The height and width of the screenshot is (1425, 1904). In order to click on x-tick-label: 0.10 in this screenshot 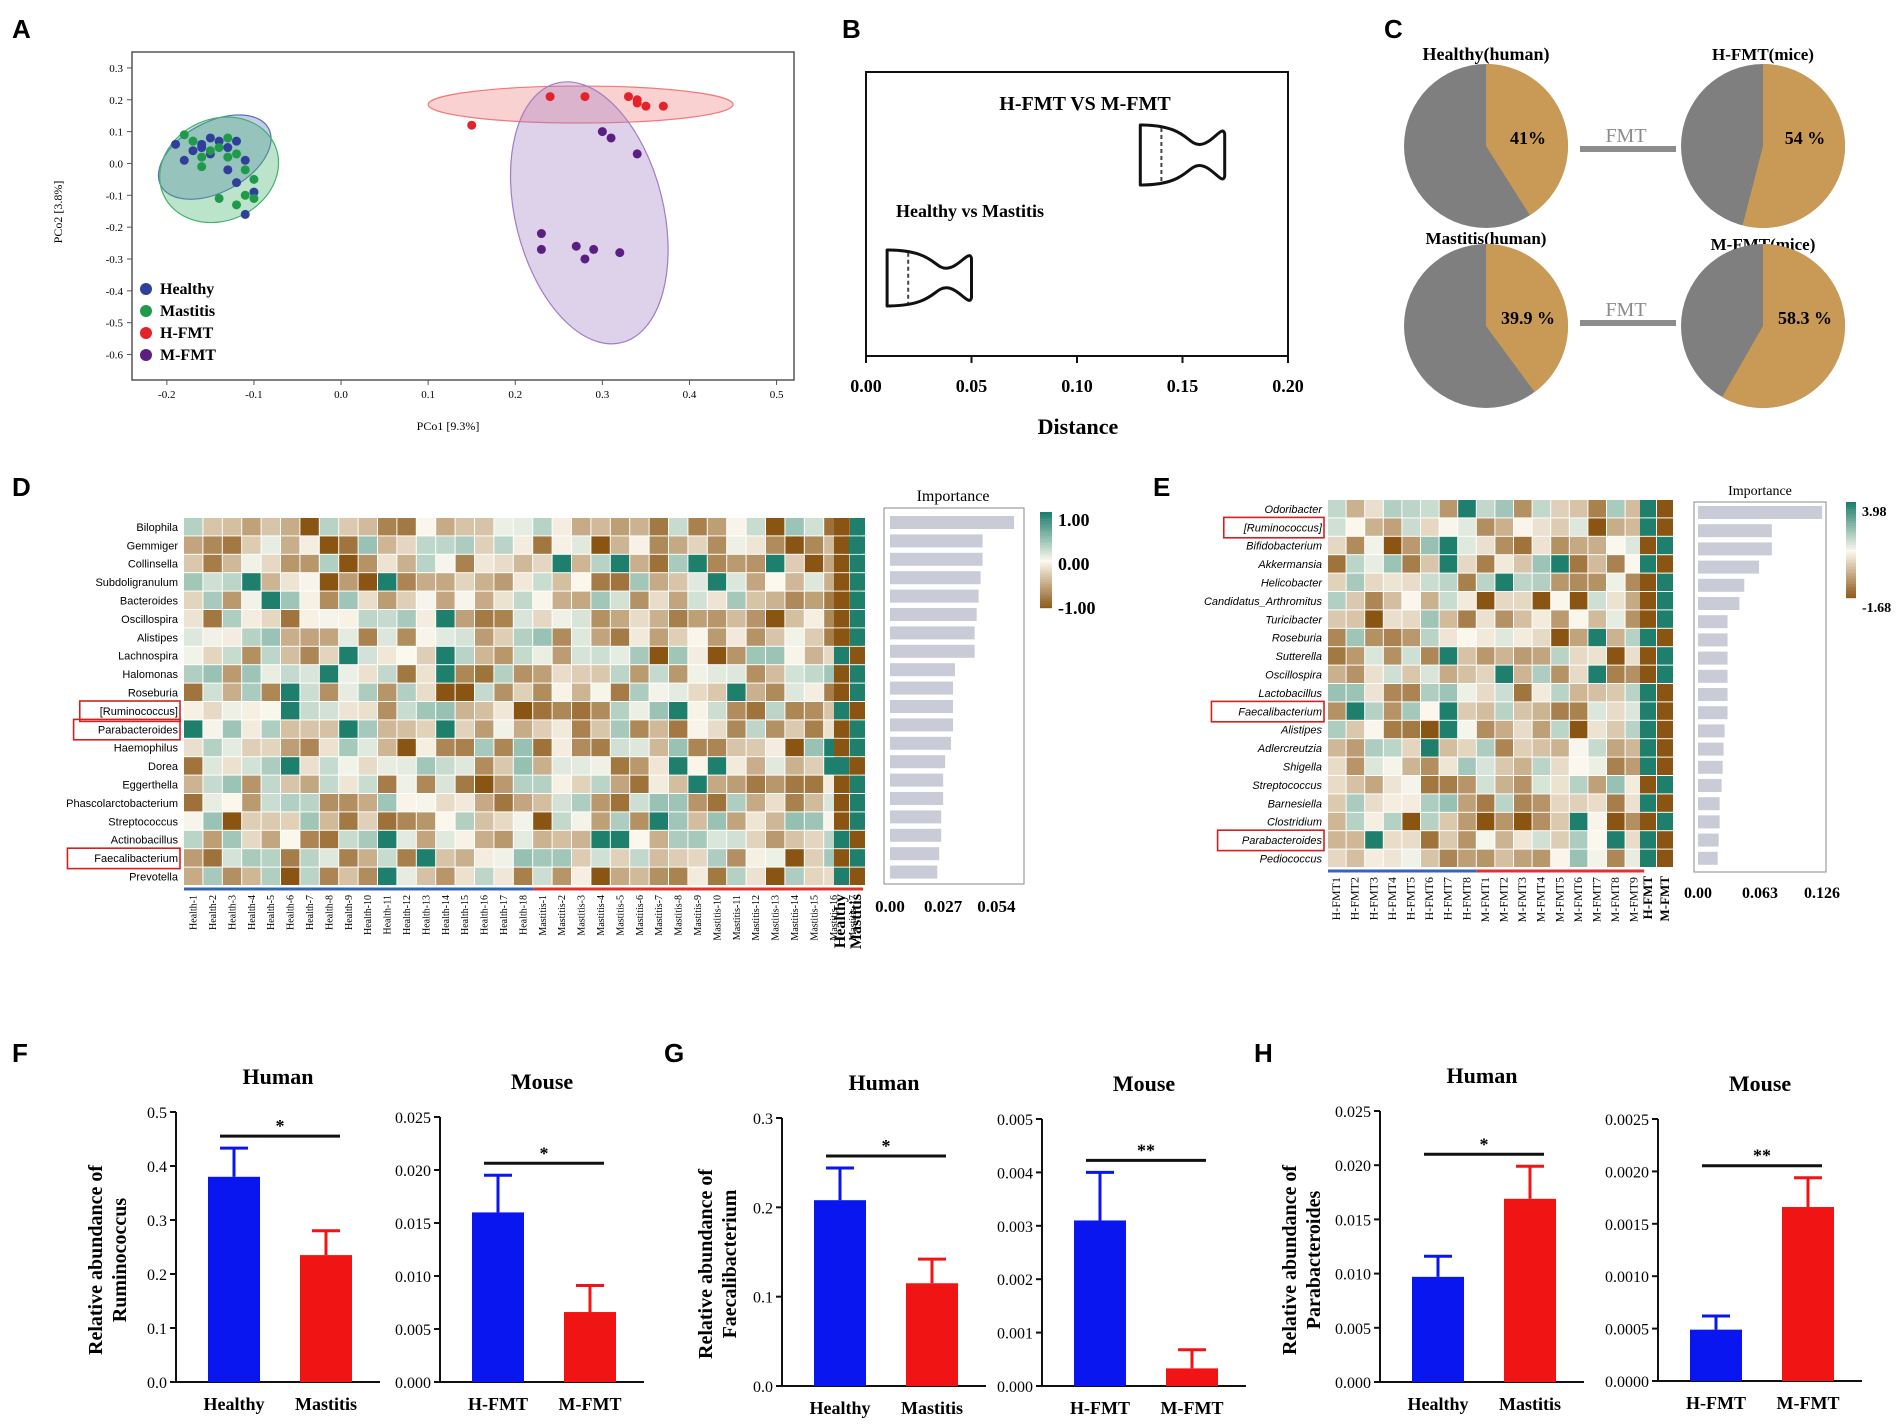, I will do `click(1077, 386)`.